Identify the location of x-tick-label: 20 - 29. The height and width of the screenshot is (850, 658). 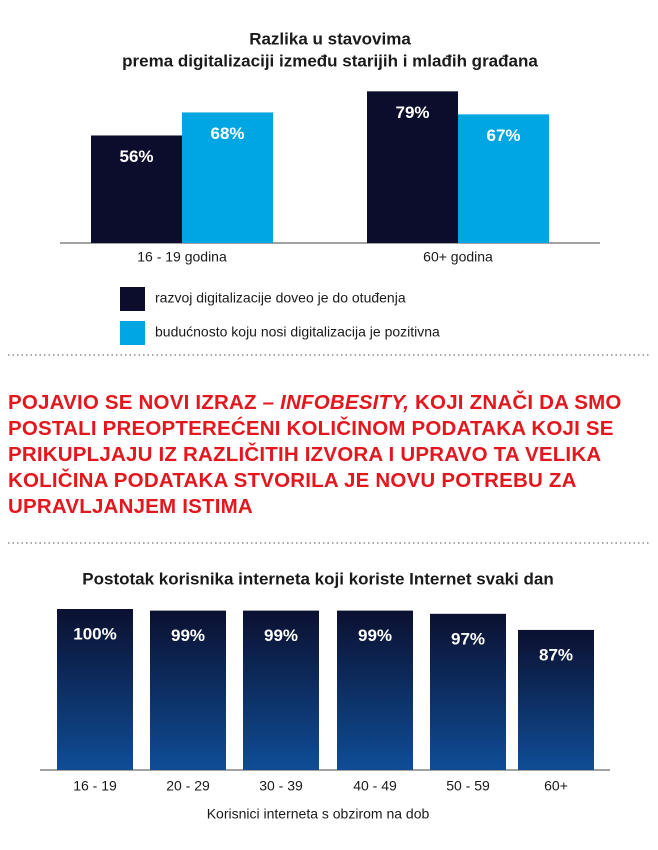
(188, 786).